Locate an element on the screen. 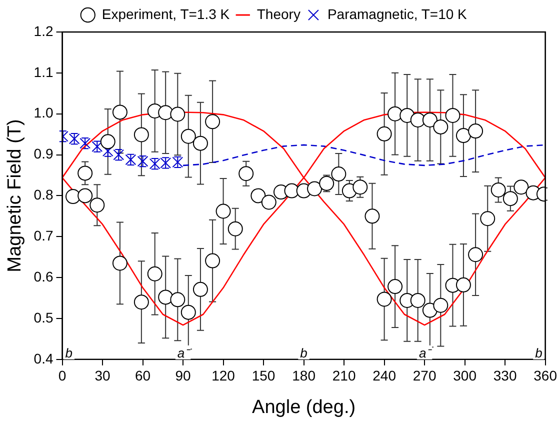  y-tick-label: 1.1 is located at coordinates (44, 72).